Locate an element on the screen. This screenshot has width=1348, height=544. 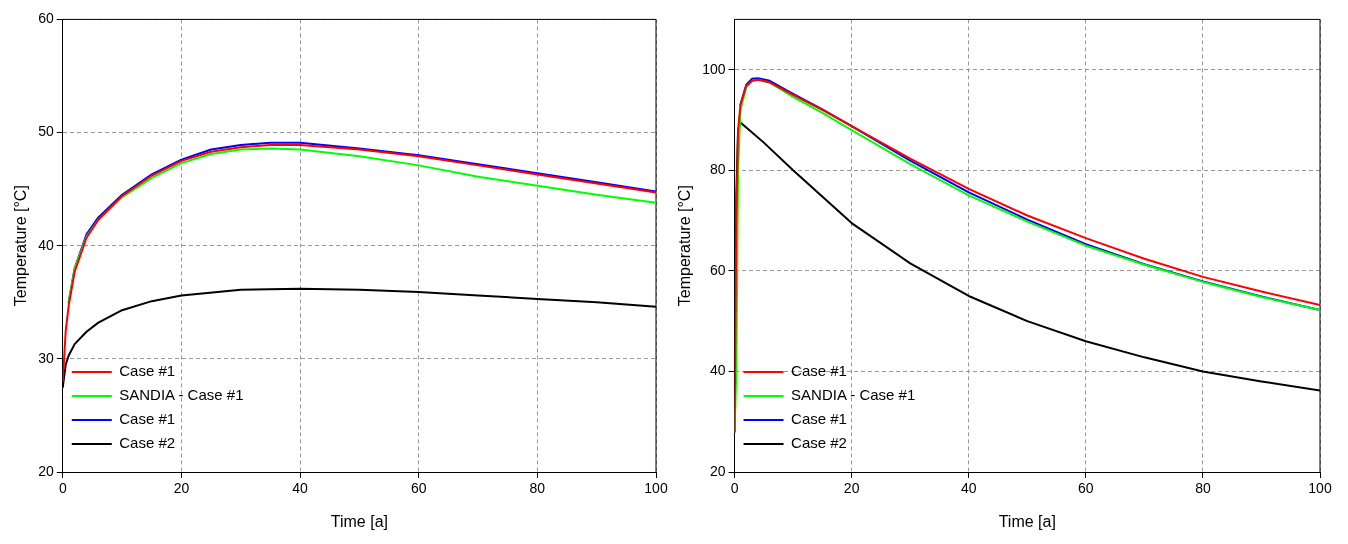
y-tick-label: 100 is located at coordinates (714, 68).